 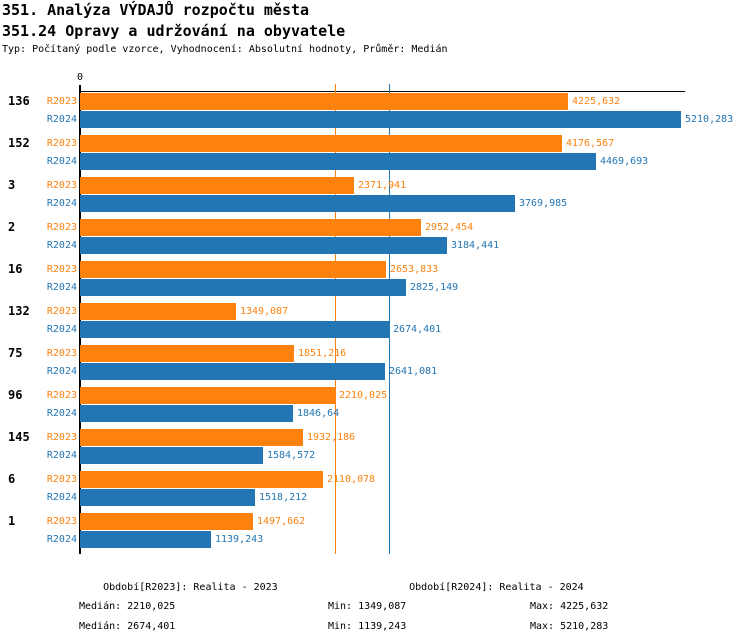 What do you see at coordinates (19, 101) in the screenshot?
I see `category-label: 136` at bounding box center [19, 101].